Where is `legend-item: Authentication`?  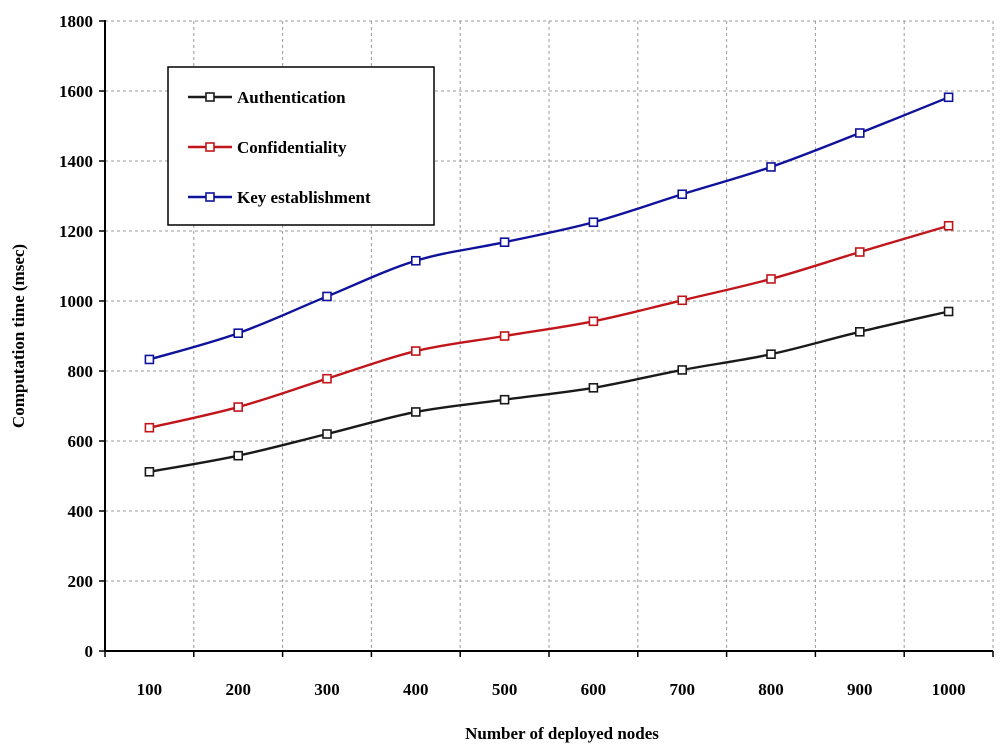
legend-item: Authentication is located at coordinates (267, 97).